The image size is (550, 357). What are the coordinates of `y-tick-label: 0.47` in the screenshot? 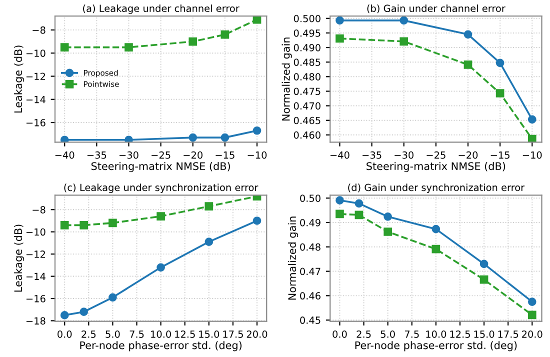 It's located at (310, 272).